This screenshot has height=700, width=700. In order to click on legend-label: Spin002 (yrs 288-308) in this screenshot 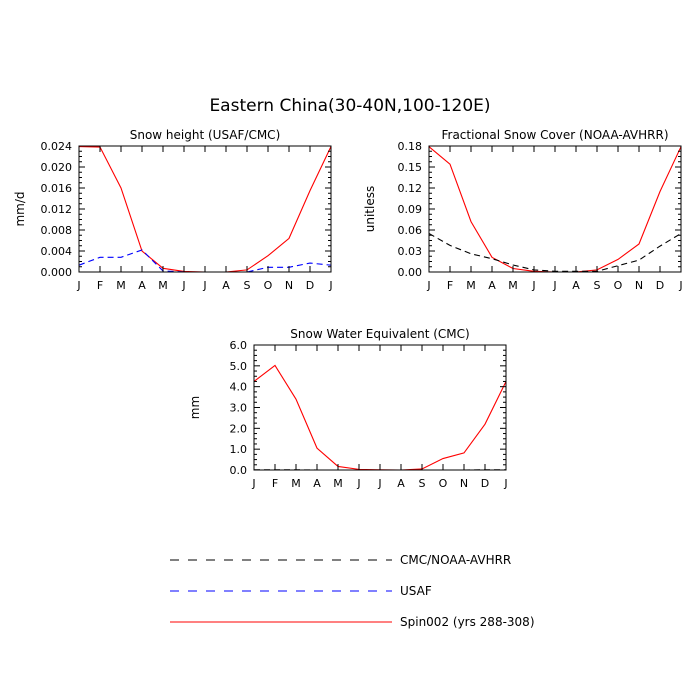, I will do `click(467, 622)`.